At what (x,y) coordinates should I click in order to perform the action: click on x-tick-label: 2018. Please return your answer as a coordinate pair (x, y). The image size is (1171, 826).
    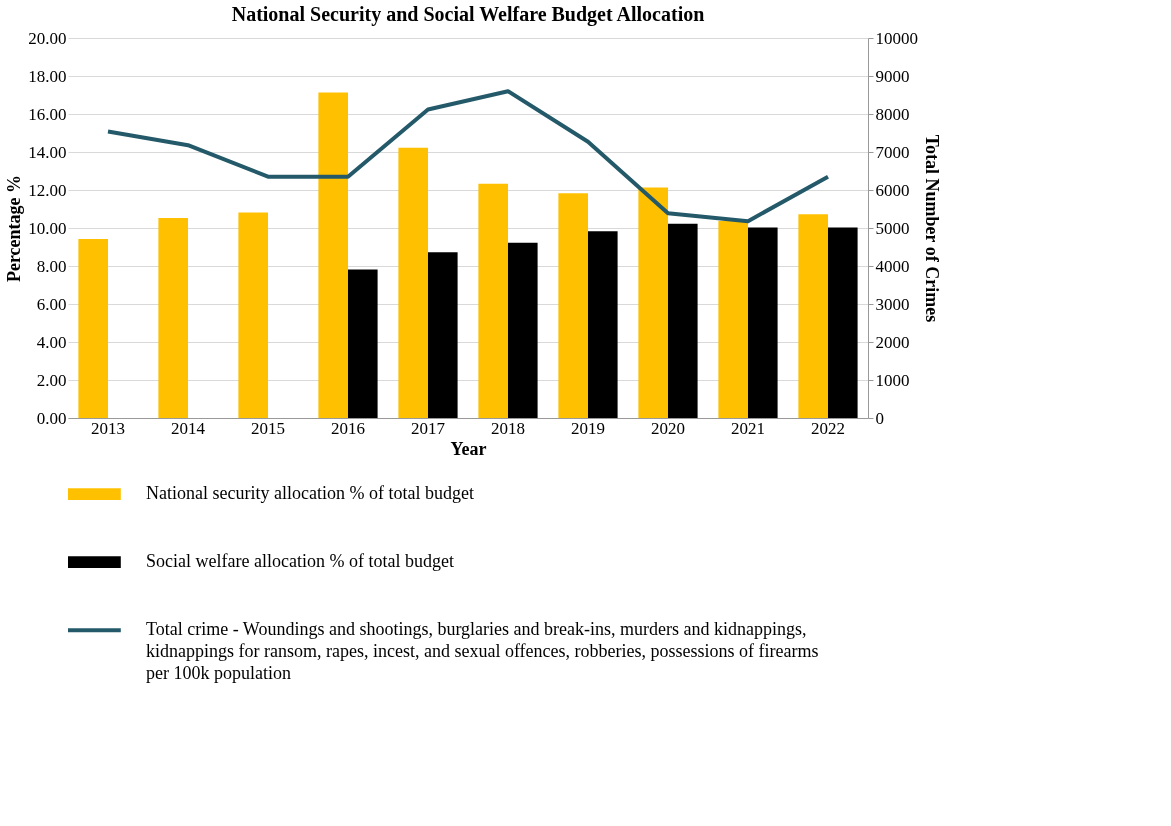
    Looking at the image, I should click on (508, 428).